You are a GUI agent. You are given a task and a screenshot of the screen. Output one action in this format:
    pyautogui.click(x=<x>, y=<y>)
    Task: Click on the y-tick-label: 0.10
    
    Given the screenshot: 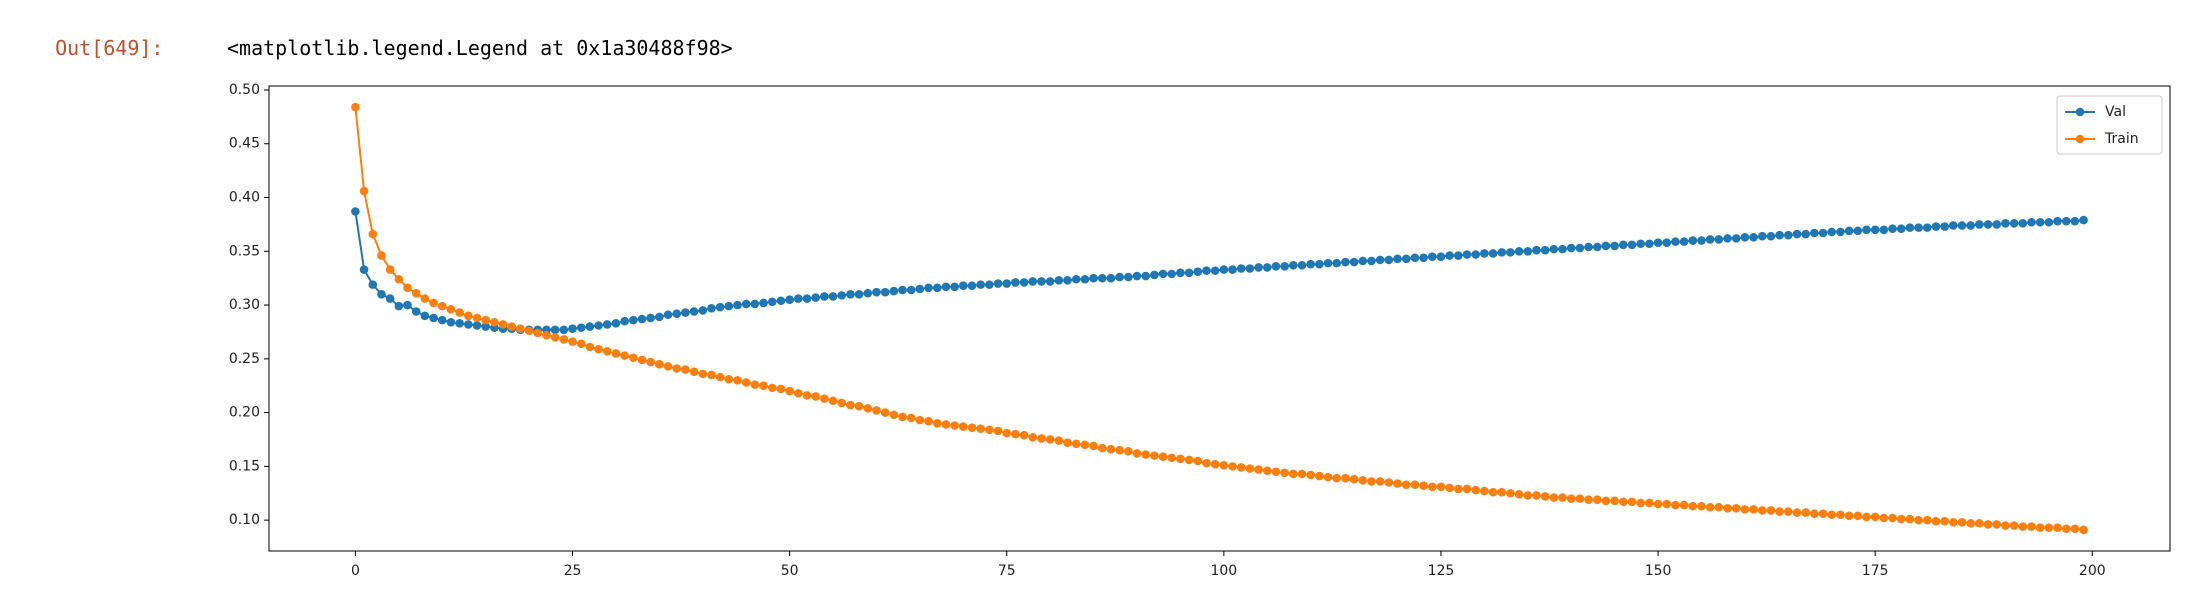 What is the action you would take?
    pyautogui.click(x=244, y=520)
    